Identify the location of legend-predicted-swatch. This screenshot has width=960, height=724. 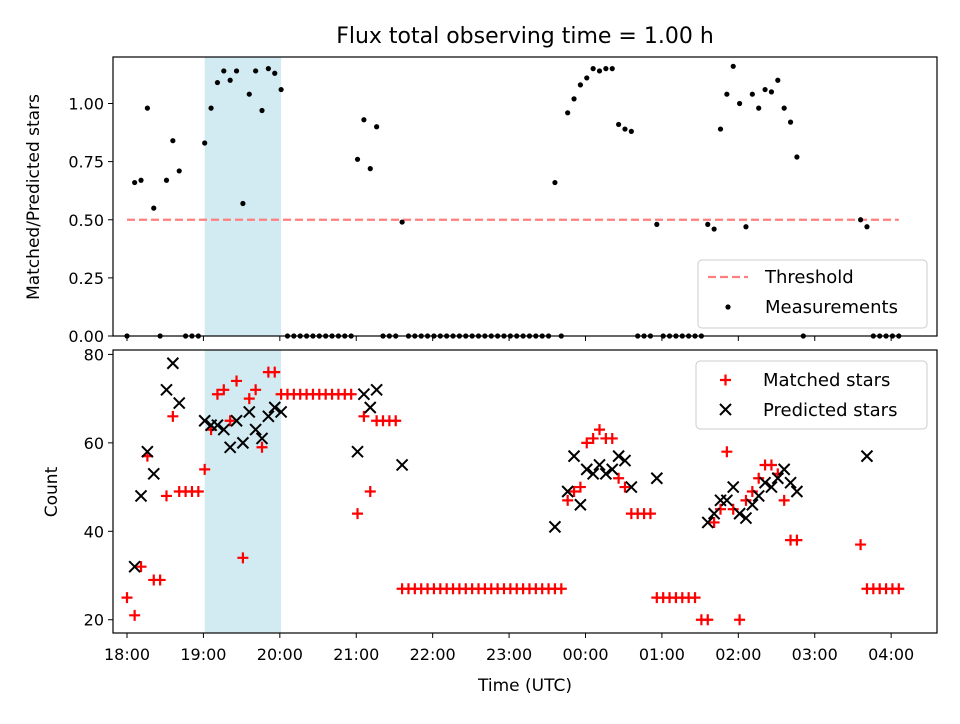
(725, 409).